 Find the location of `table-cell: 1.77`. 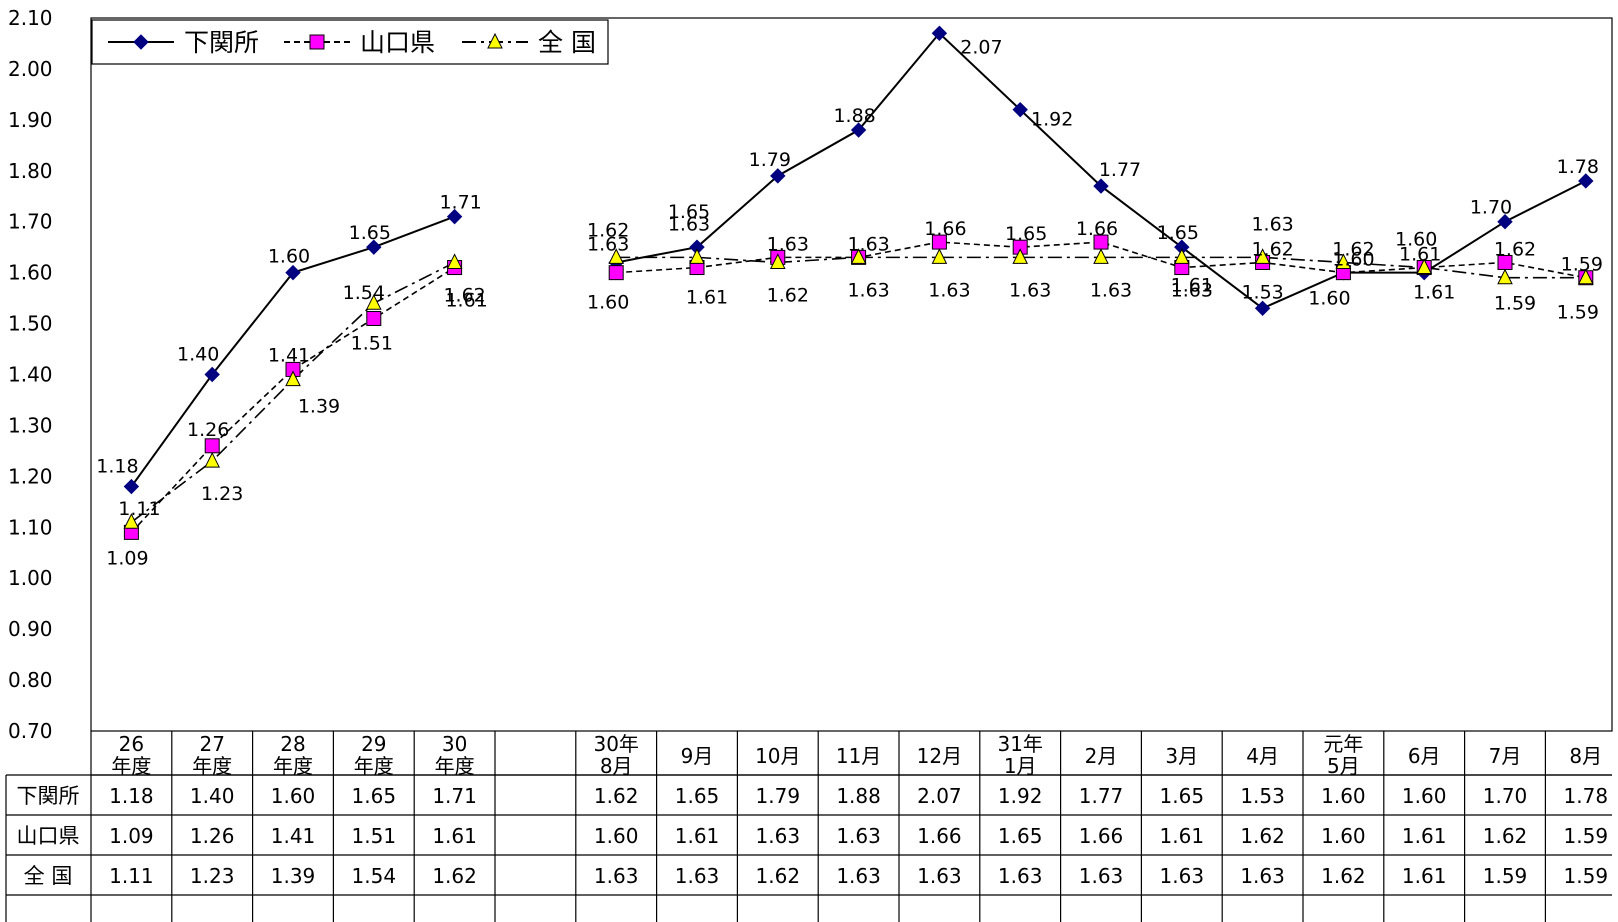

table-cell: 1.77 is located at coordinates (1101, 796).